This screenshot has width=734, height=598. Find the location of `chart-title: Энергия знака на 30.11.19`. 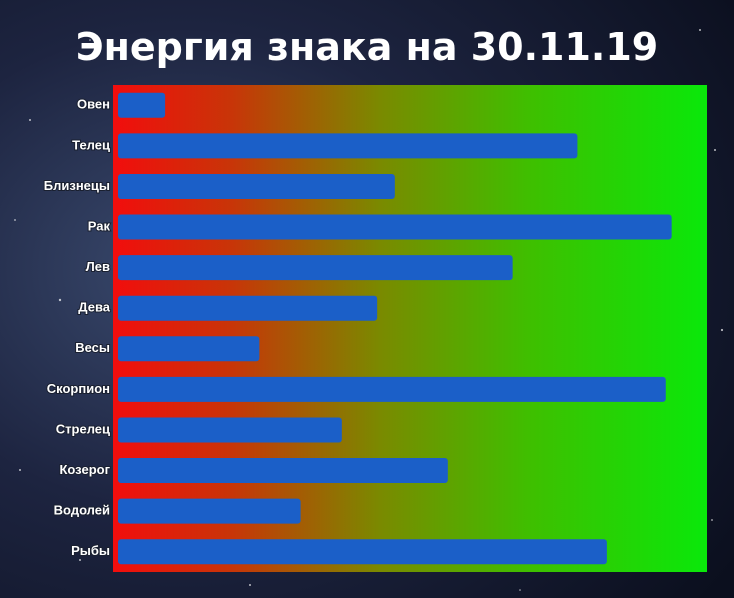

chart-title: Энергия знака на 30.11.19 is located at coordinates (367, 47).